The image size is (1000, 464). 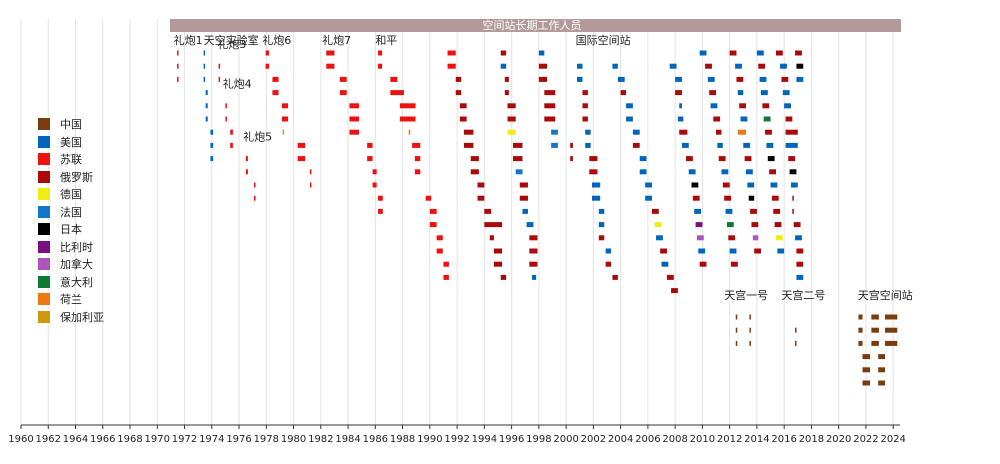 What do you see at coordinates (71, 317) in the screenshot?
I see `legend-item: 保加利亚` at bounding box center [71, 317].